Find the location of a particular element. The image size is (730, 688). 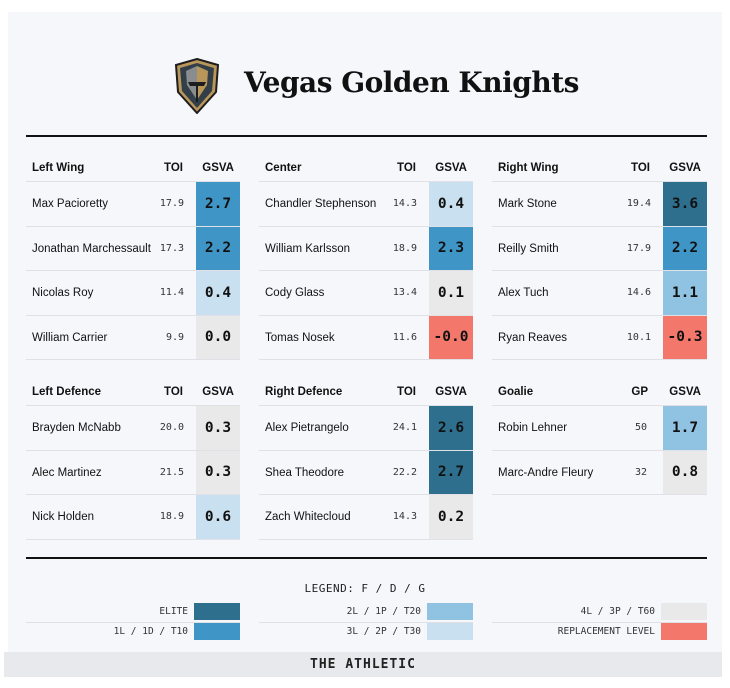

gsva-cell: 0.2 is located at coordinates (451, 517).